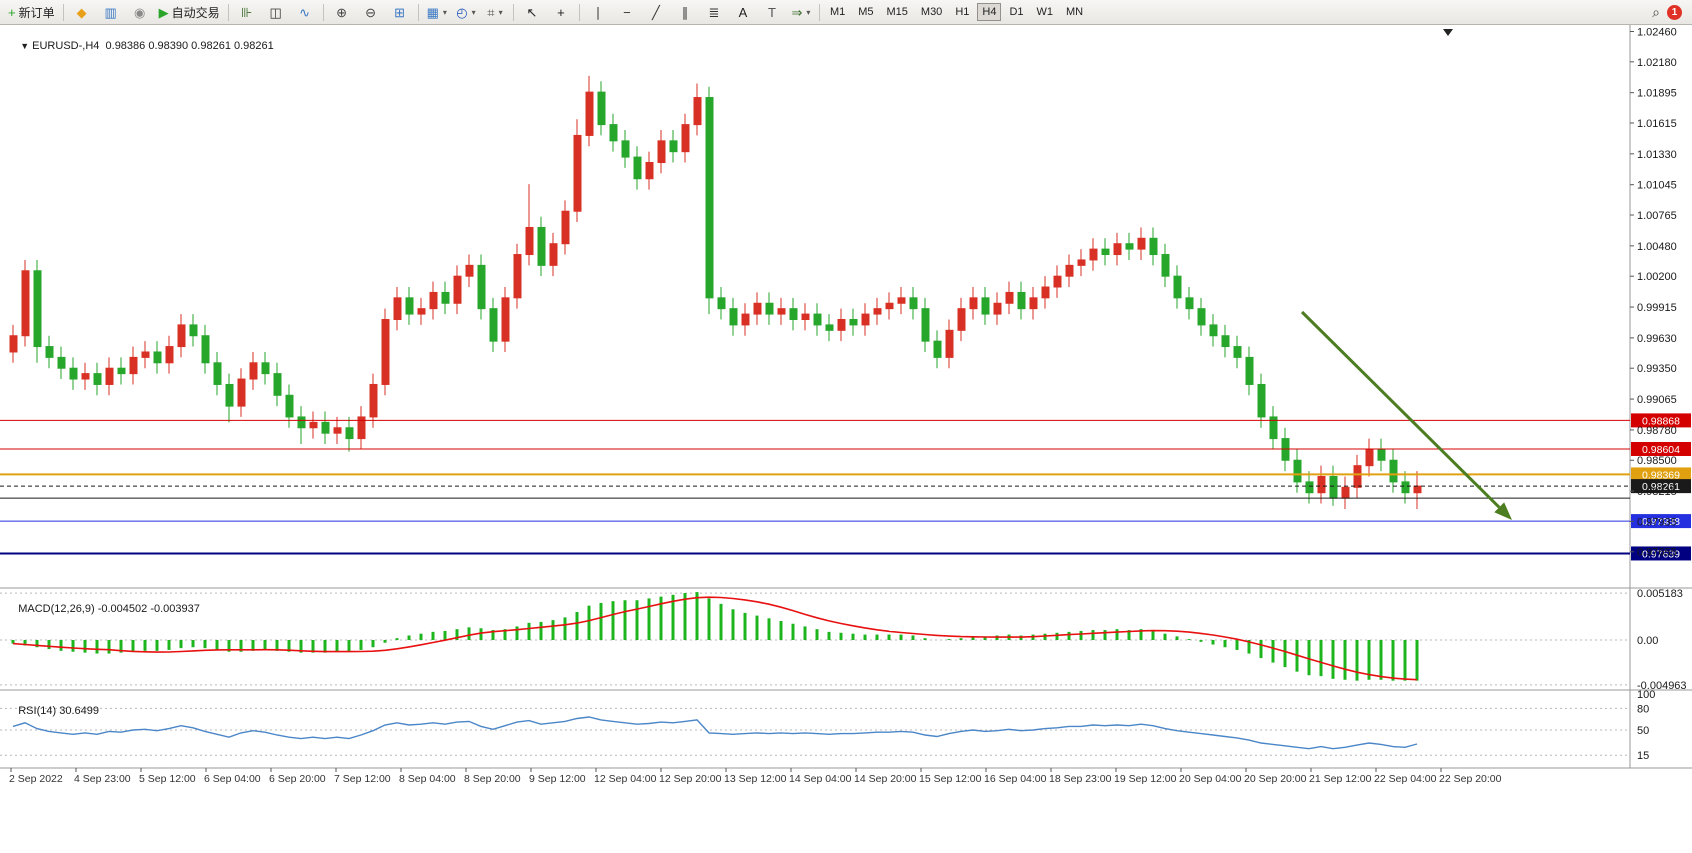 The width and height of the screenshot is (1692, 853). I want to click on indicators-button: ⌗ ▾, so click(495, 12).